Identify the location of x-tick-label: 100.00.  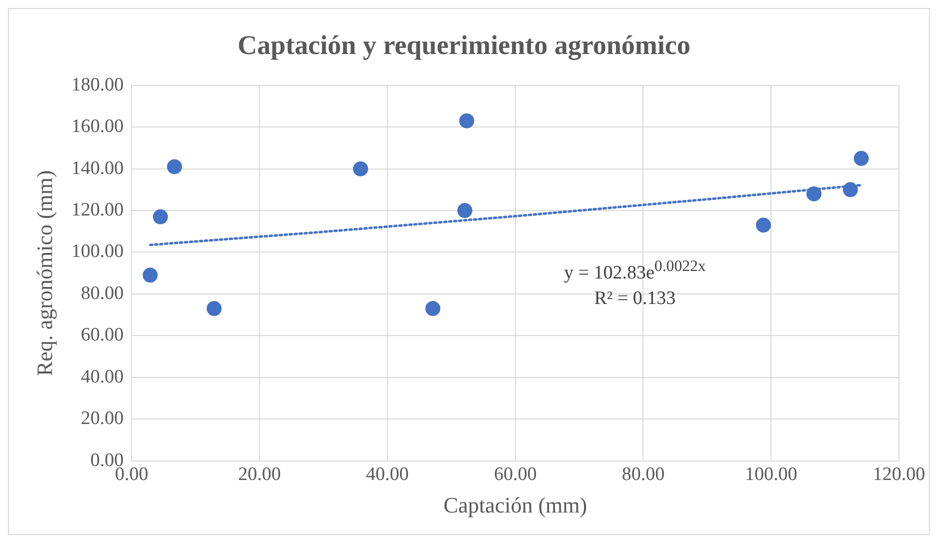
(771, 475).